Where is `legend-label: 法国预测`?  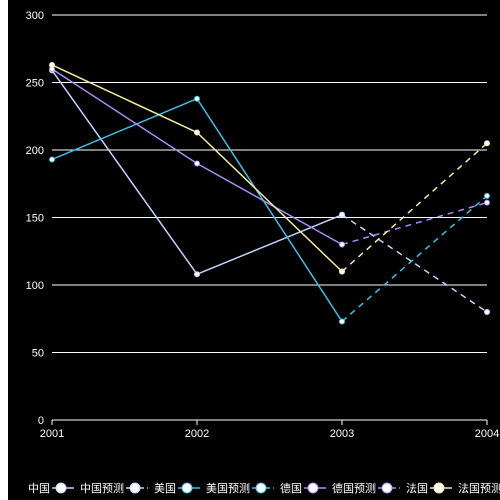
legend-label: 法国预测 is located at coordinates (479, 488).